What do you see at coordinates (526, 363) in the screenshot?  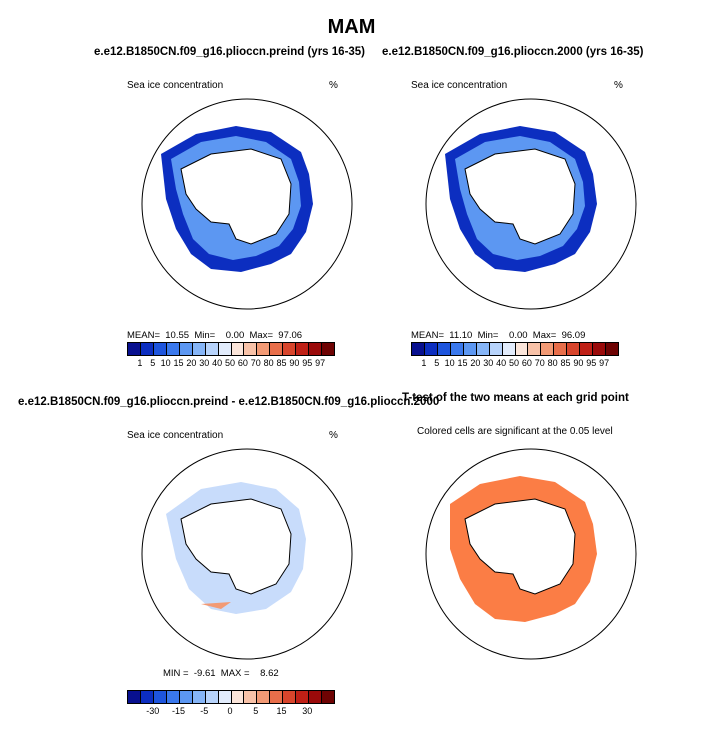 I see `colorbar-tick-label: 60` at bounding box center [526, 363].